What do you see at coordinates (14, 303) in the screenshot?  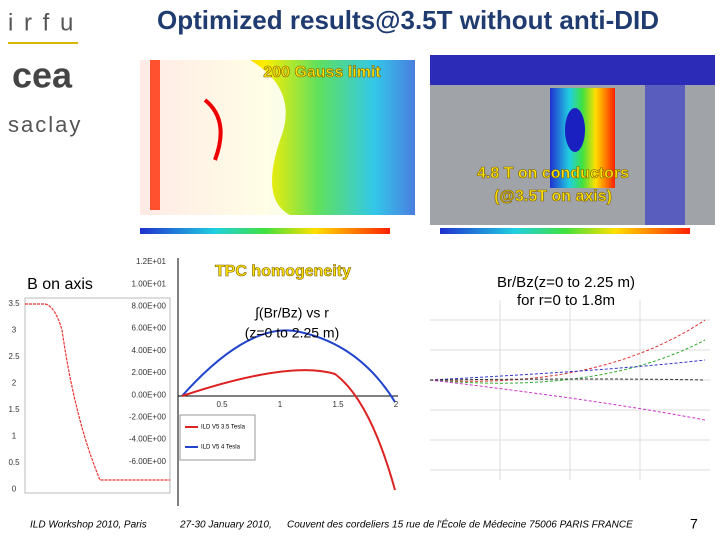 I see `b-axis-tick: 3.5` at bounding box center [14, 303].